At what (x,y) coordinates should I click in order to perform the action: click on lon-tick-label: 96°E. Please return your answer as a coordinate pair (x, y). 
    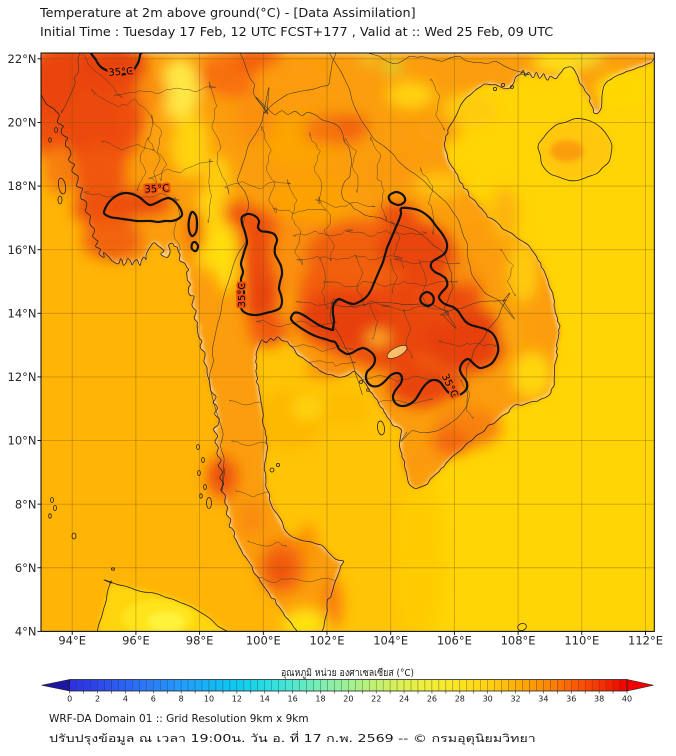
    Looking at the image, I should click on (136, 641).